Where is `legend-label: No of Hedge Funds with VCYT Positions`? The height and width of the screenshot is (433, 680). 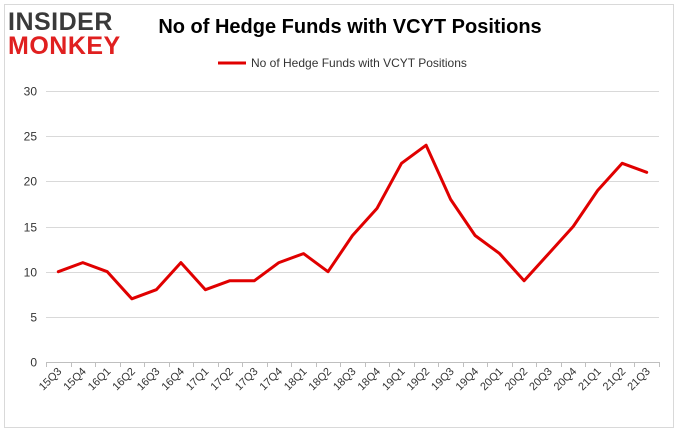 legend-label: No of Hedge Funds with VCYT Positions is located at coordinates (359, 63).